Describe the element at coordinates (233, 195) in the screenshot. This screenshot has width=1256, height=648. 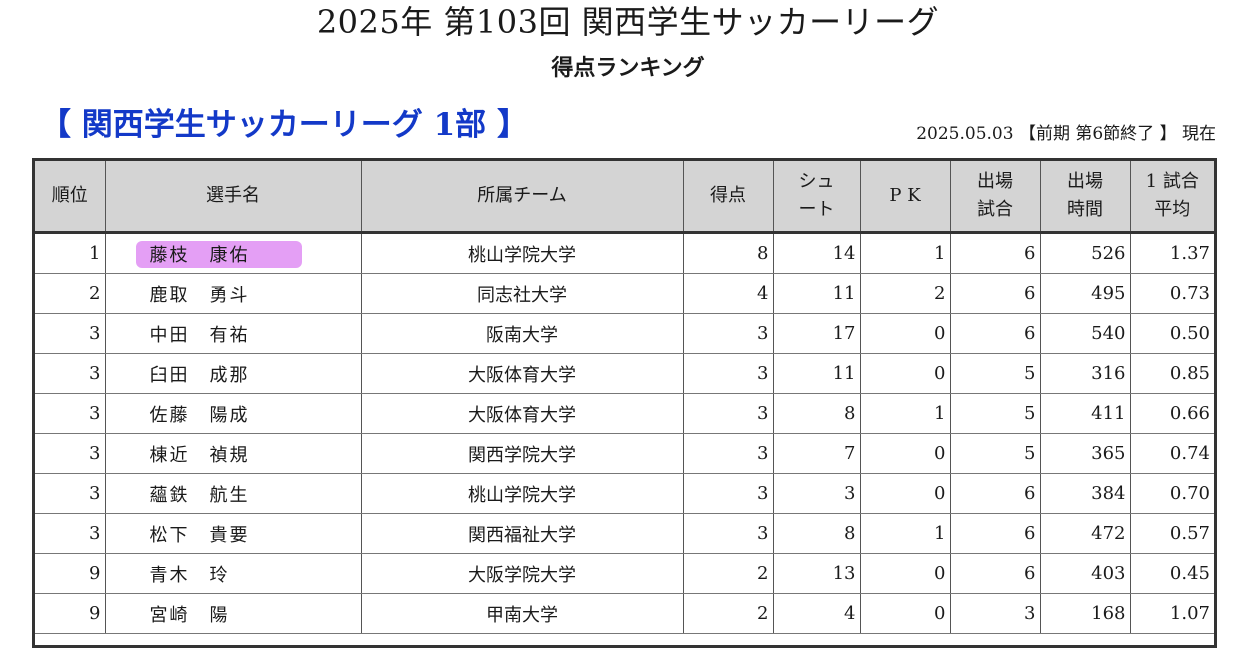
I see `header-label-line: 選手名` at that location.